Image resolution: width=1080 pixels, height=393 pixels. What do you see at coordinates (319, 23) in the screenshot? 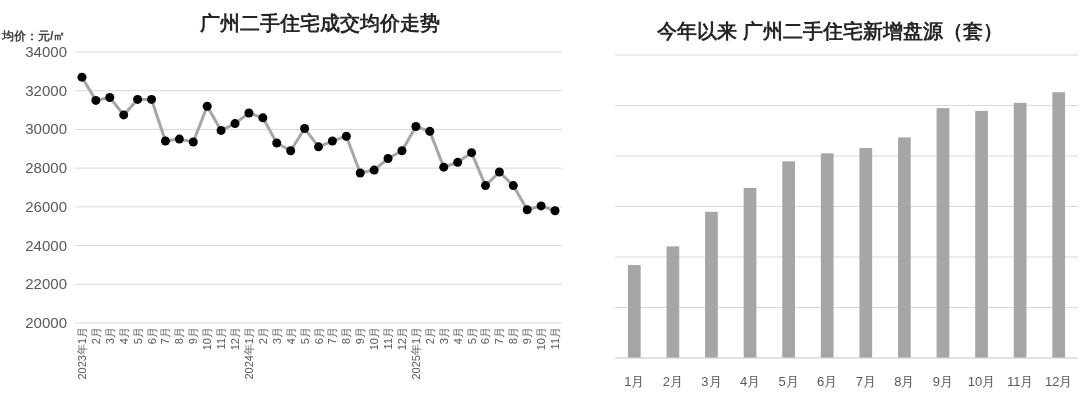
I see `chart-title: 广州二手住宅成交均价走势` at bounding box center [319, 23].